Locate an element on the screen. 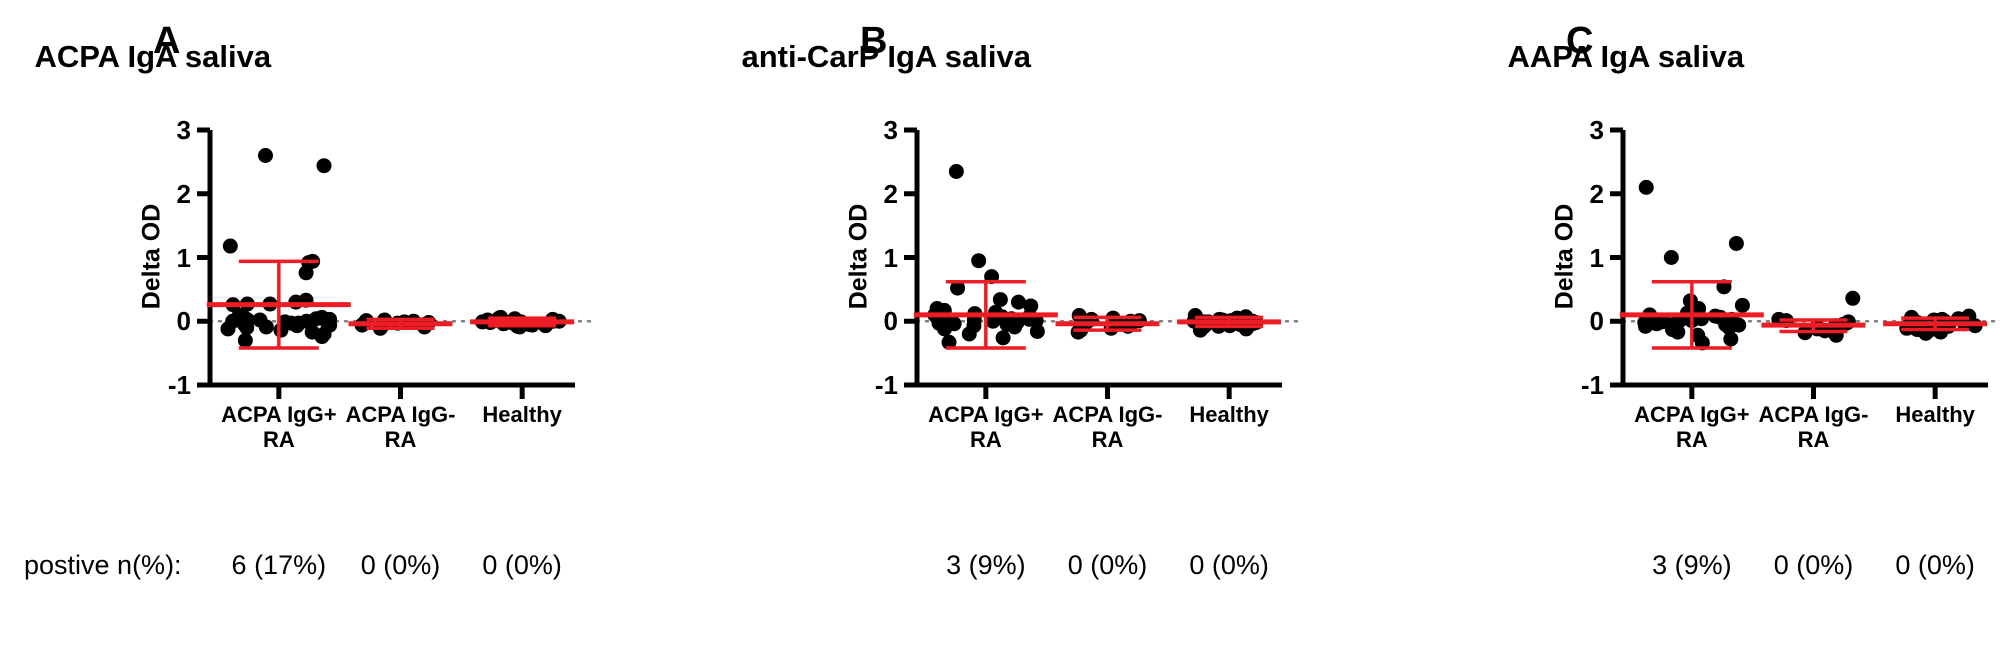 The height and width of the screenshot is (649, 2000). panel-title: ACPA IgA saliva is located at coordinates (153, 56).